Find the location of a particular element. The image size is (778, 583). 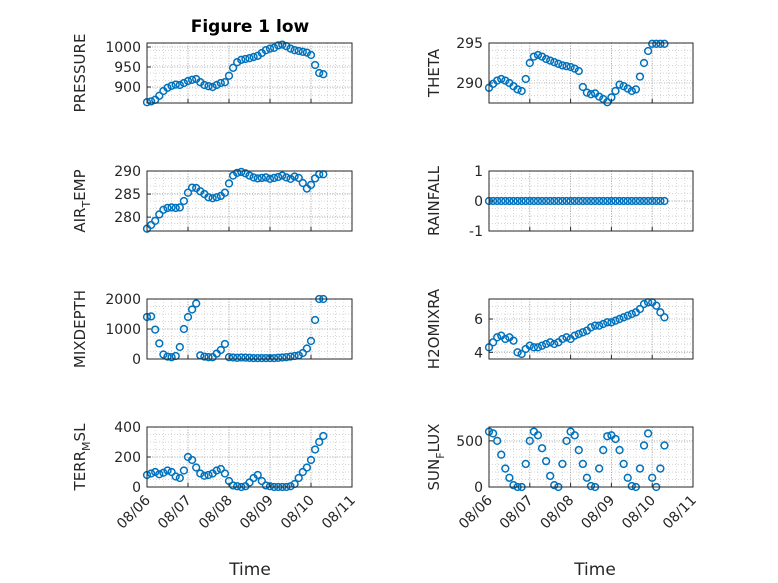

data-series is located at coordinates (576, 201).